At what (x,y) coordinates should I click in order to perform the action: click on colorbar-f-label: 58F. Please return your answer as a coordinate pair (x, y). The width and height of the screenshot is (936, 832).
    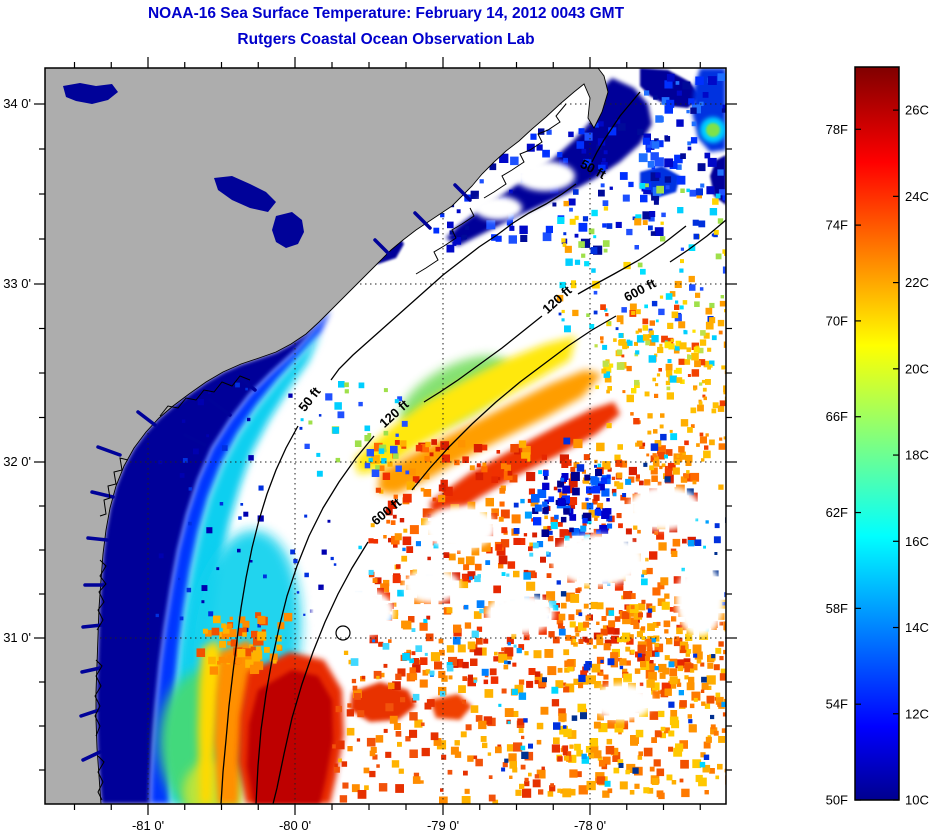
    Looking at the image, I should click on (837, 608).